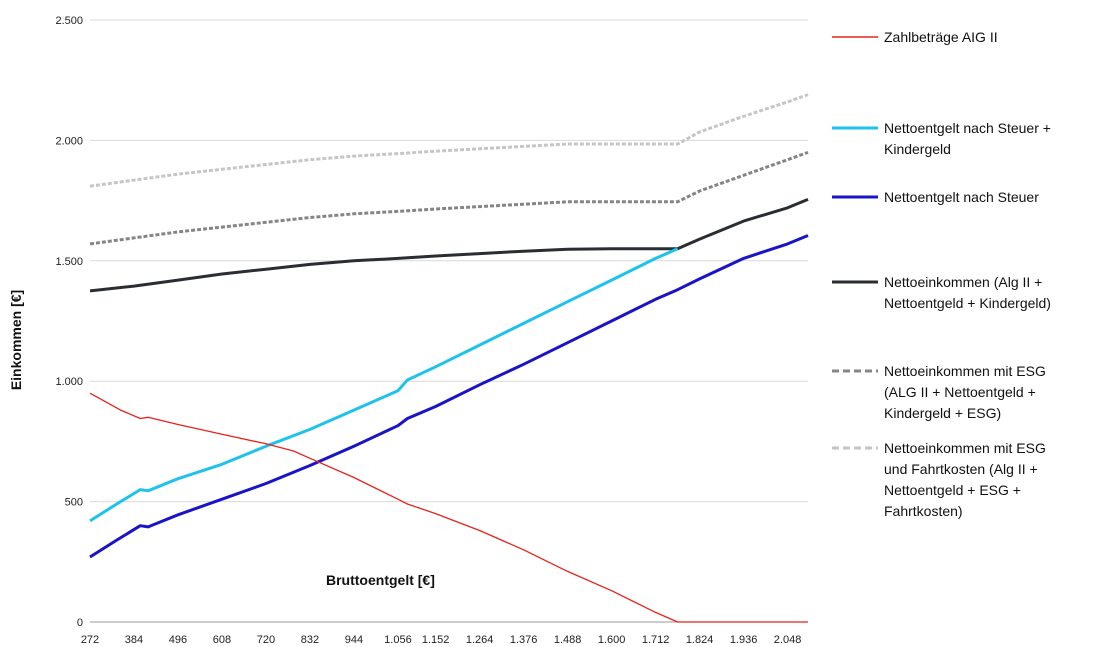 The width and height of the screenshot is (1093, 647). I want to click on y-tick-label: 1.500, so click(69, 262).